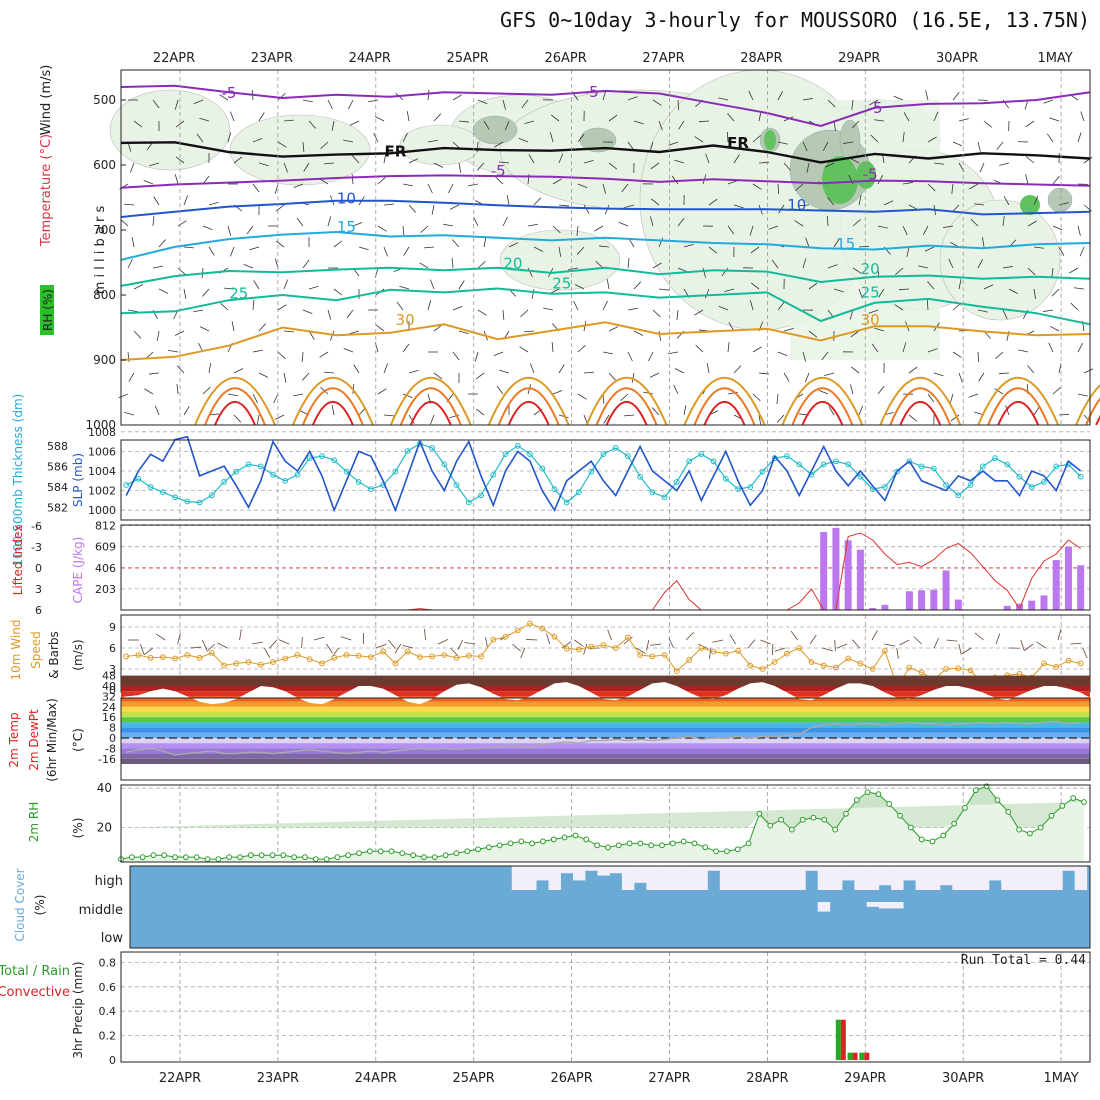  I want to click on li-tick-label: 0, so click(38, 568).